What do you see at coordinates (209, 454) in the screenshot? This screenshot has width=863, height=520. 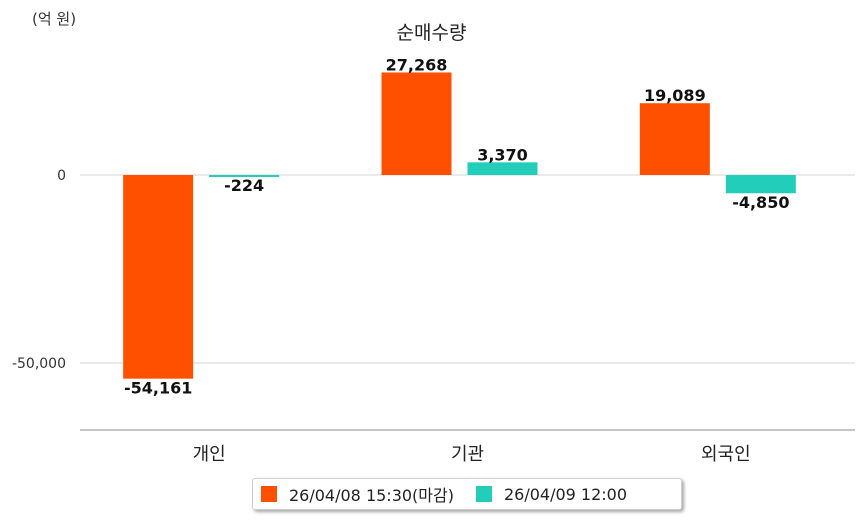 I see `x-tick-label: 개인` at bounding box center [209, 454].